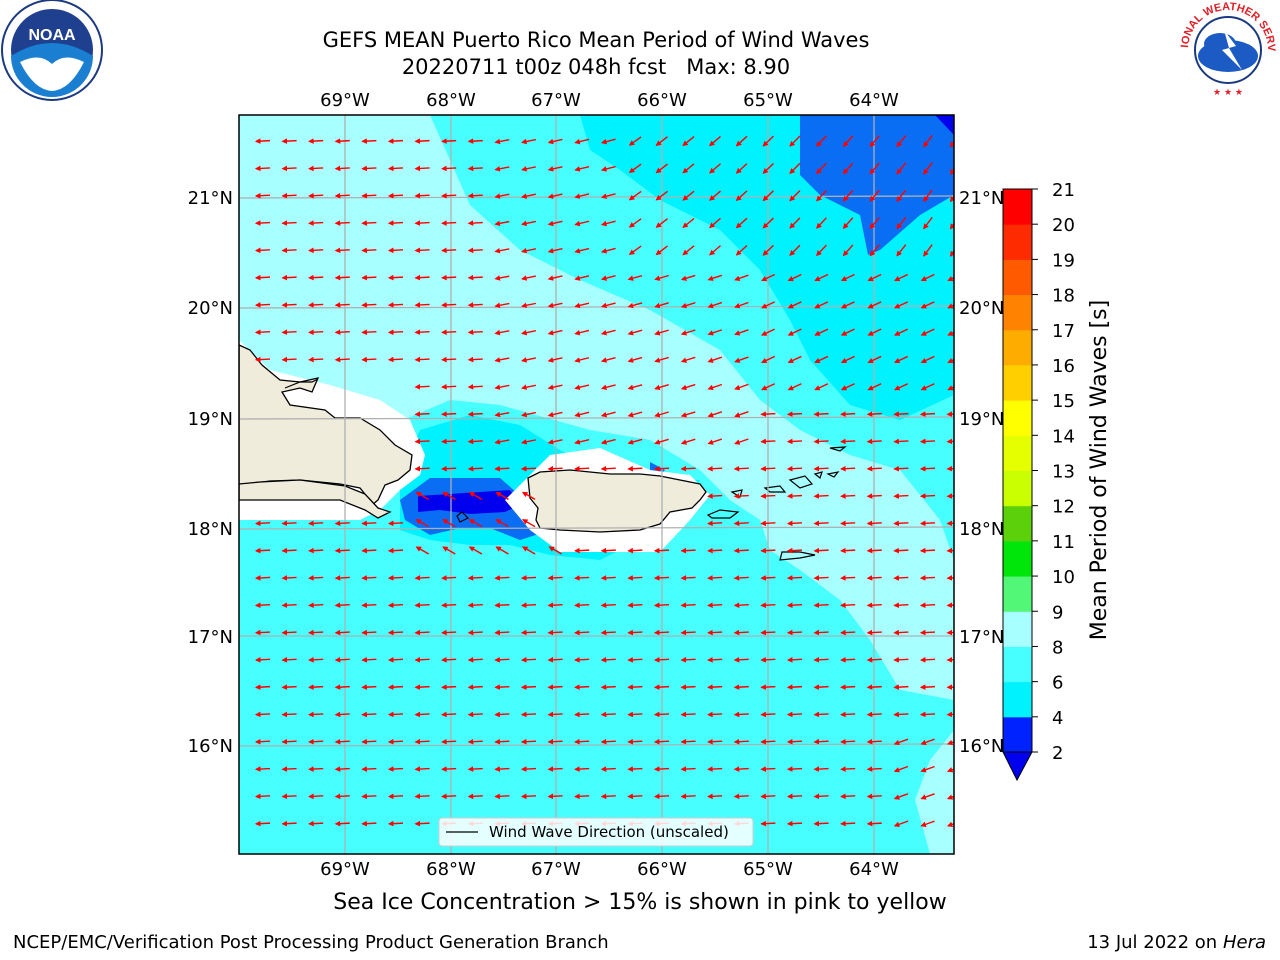  Describe the element at coordinates (981, 472) in the screenshot. I see `lat-labels-right: 21°N 20°N 19°N 18°N 17°N 16°N` at that location.